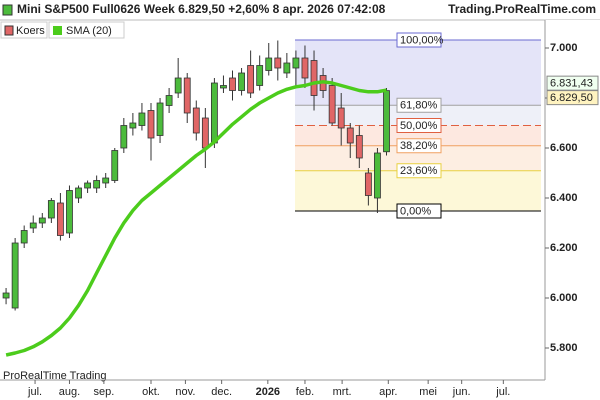 The height and width of the screenshot is (400, 600). Describe the element at coordinates (305, 392) in the screenshot. I see `x-tick-label: feb.` at that location.